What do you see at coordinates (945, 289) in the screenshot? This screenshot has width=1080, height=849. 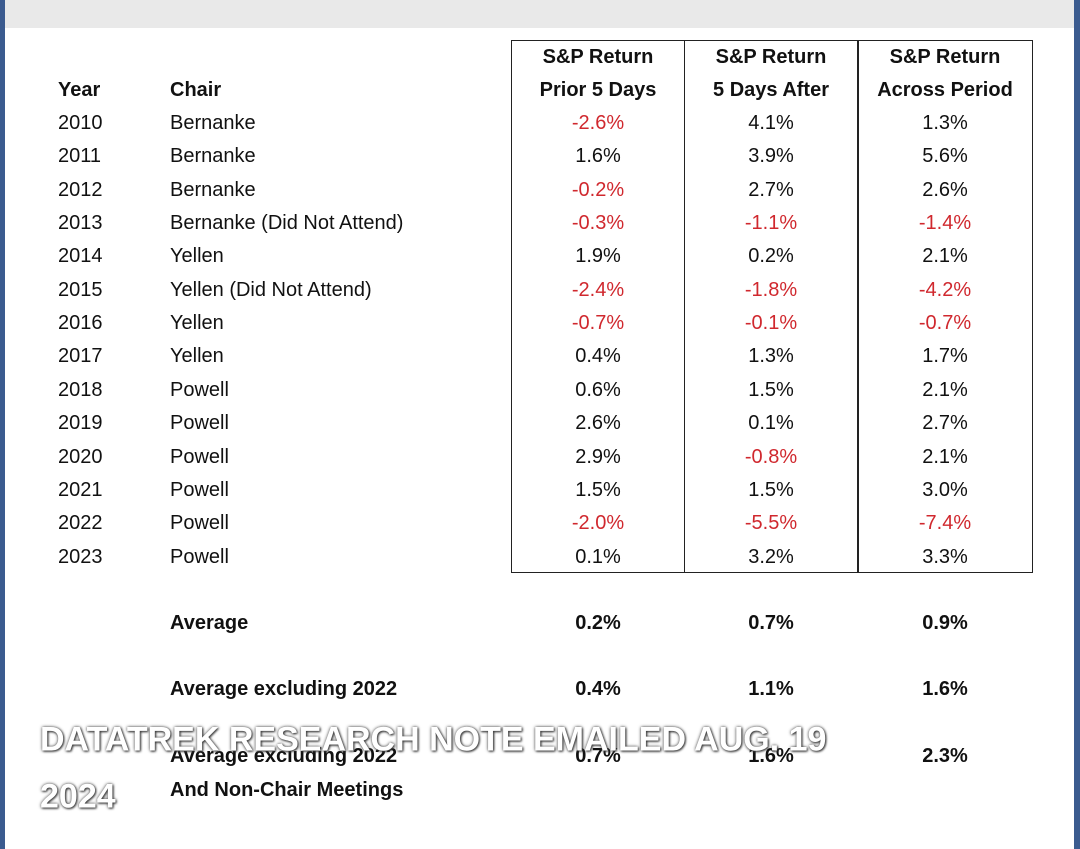 I see `return-cell: -4.2%` at bounding box center [945, 289].